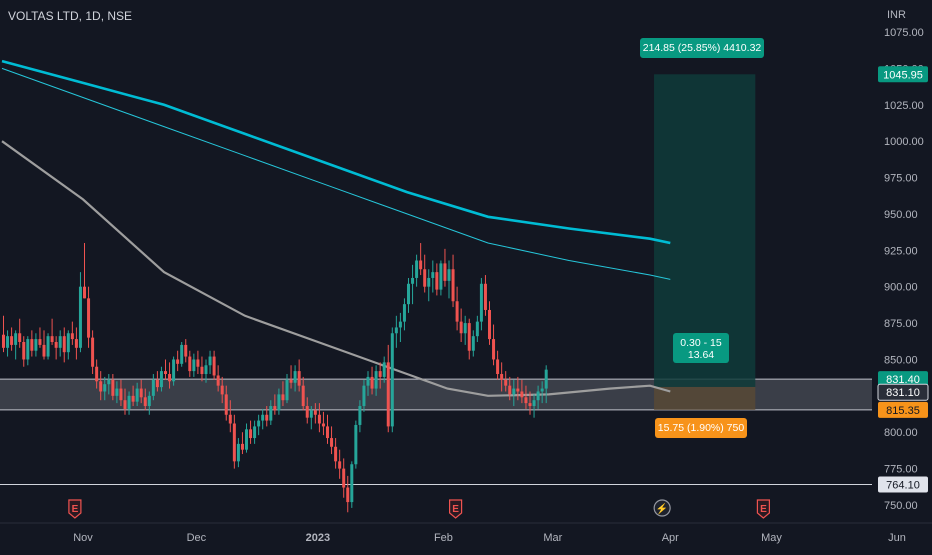 This screenshot has width=932, height=555. I want to click on stop-zone, so click(705, 398).